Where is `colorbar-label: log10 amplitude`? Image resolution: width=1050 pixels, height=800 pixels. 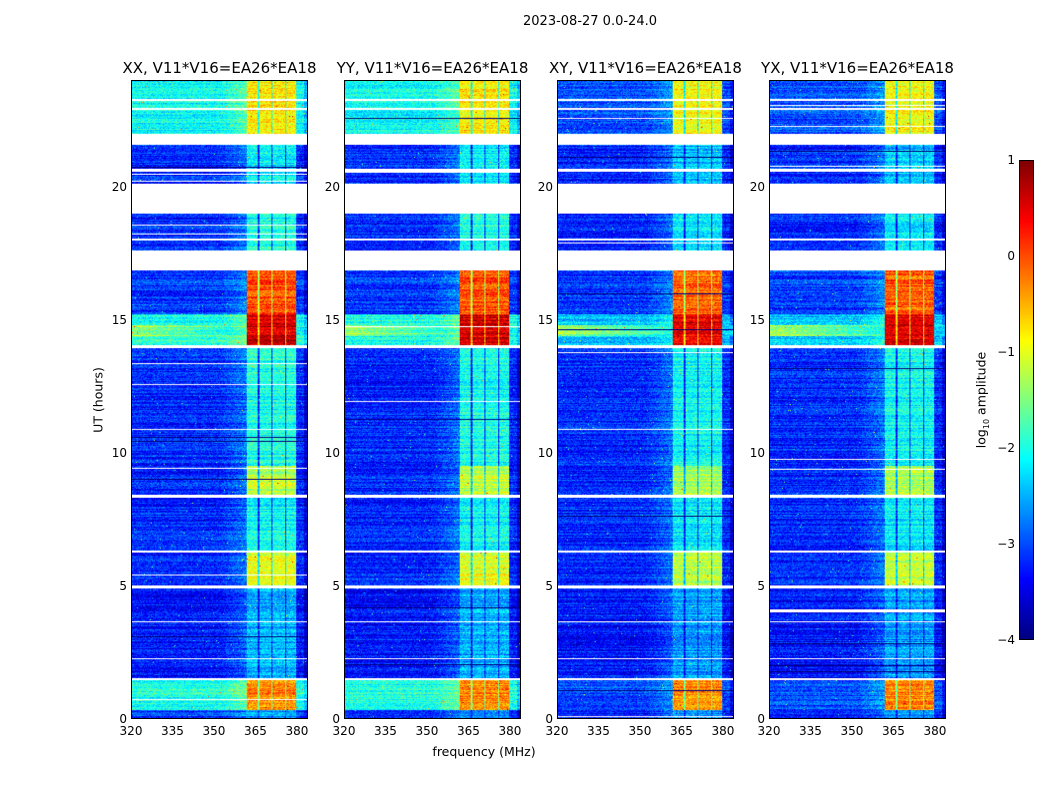 colorbar-label: log10 amplitude is located at coordinates (982, 400).